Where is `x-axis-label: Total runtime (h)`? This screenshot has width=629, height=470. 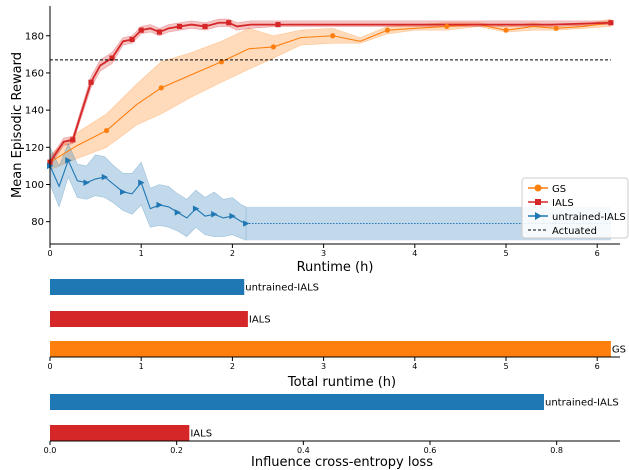
x-axis-label: Total runtime (h) is located at coordinates (341, 382).